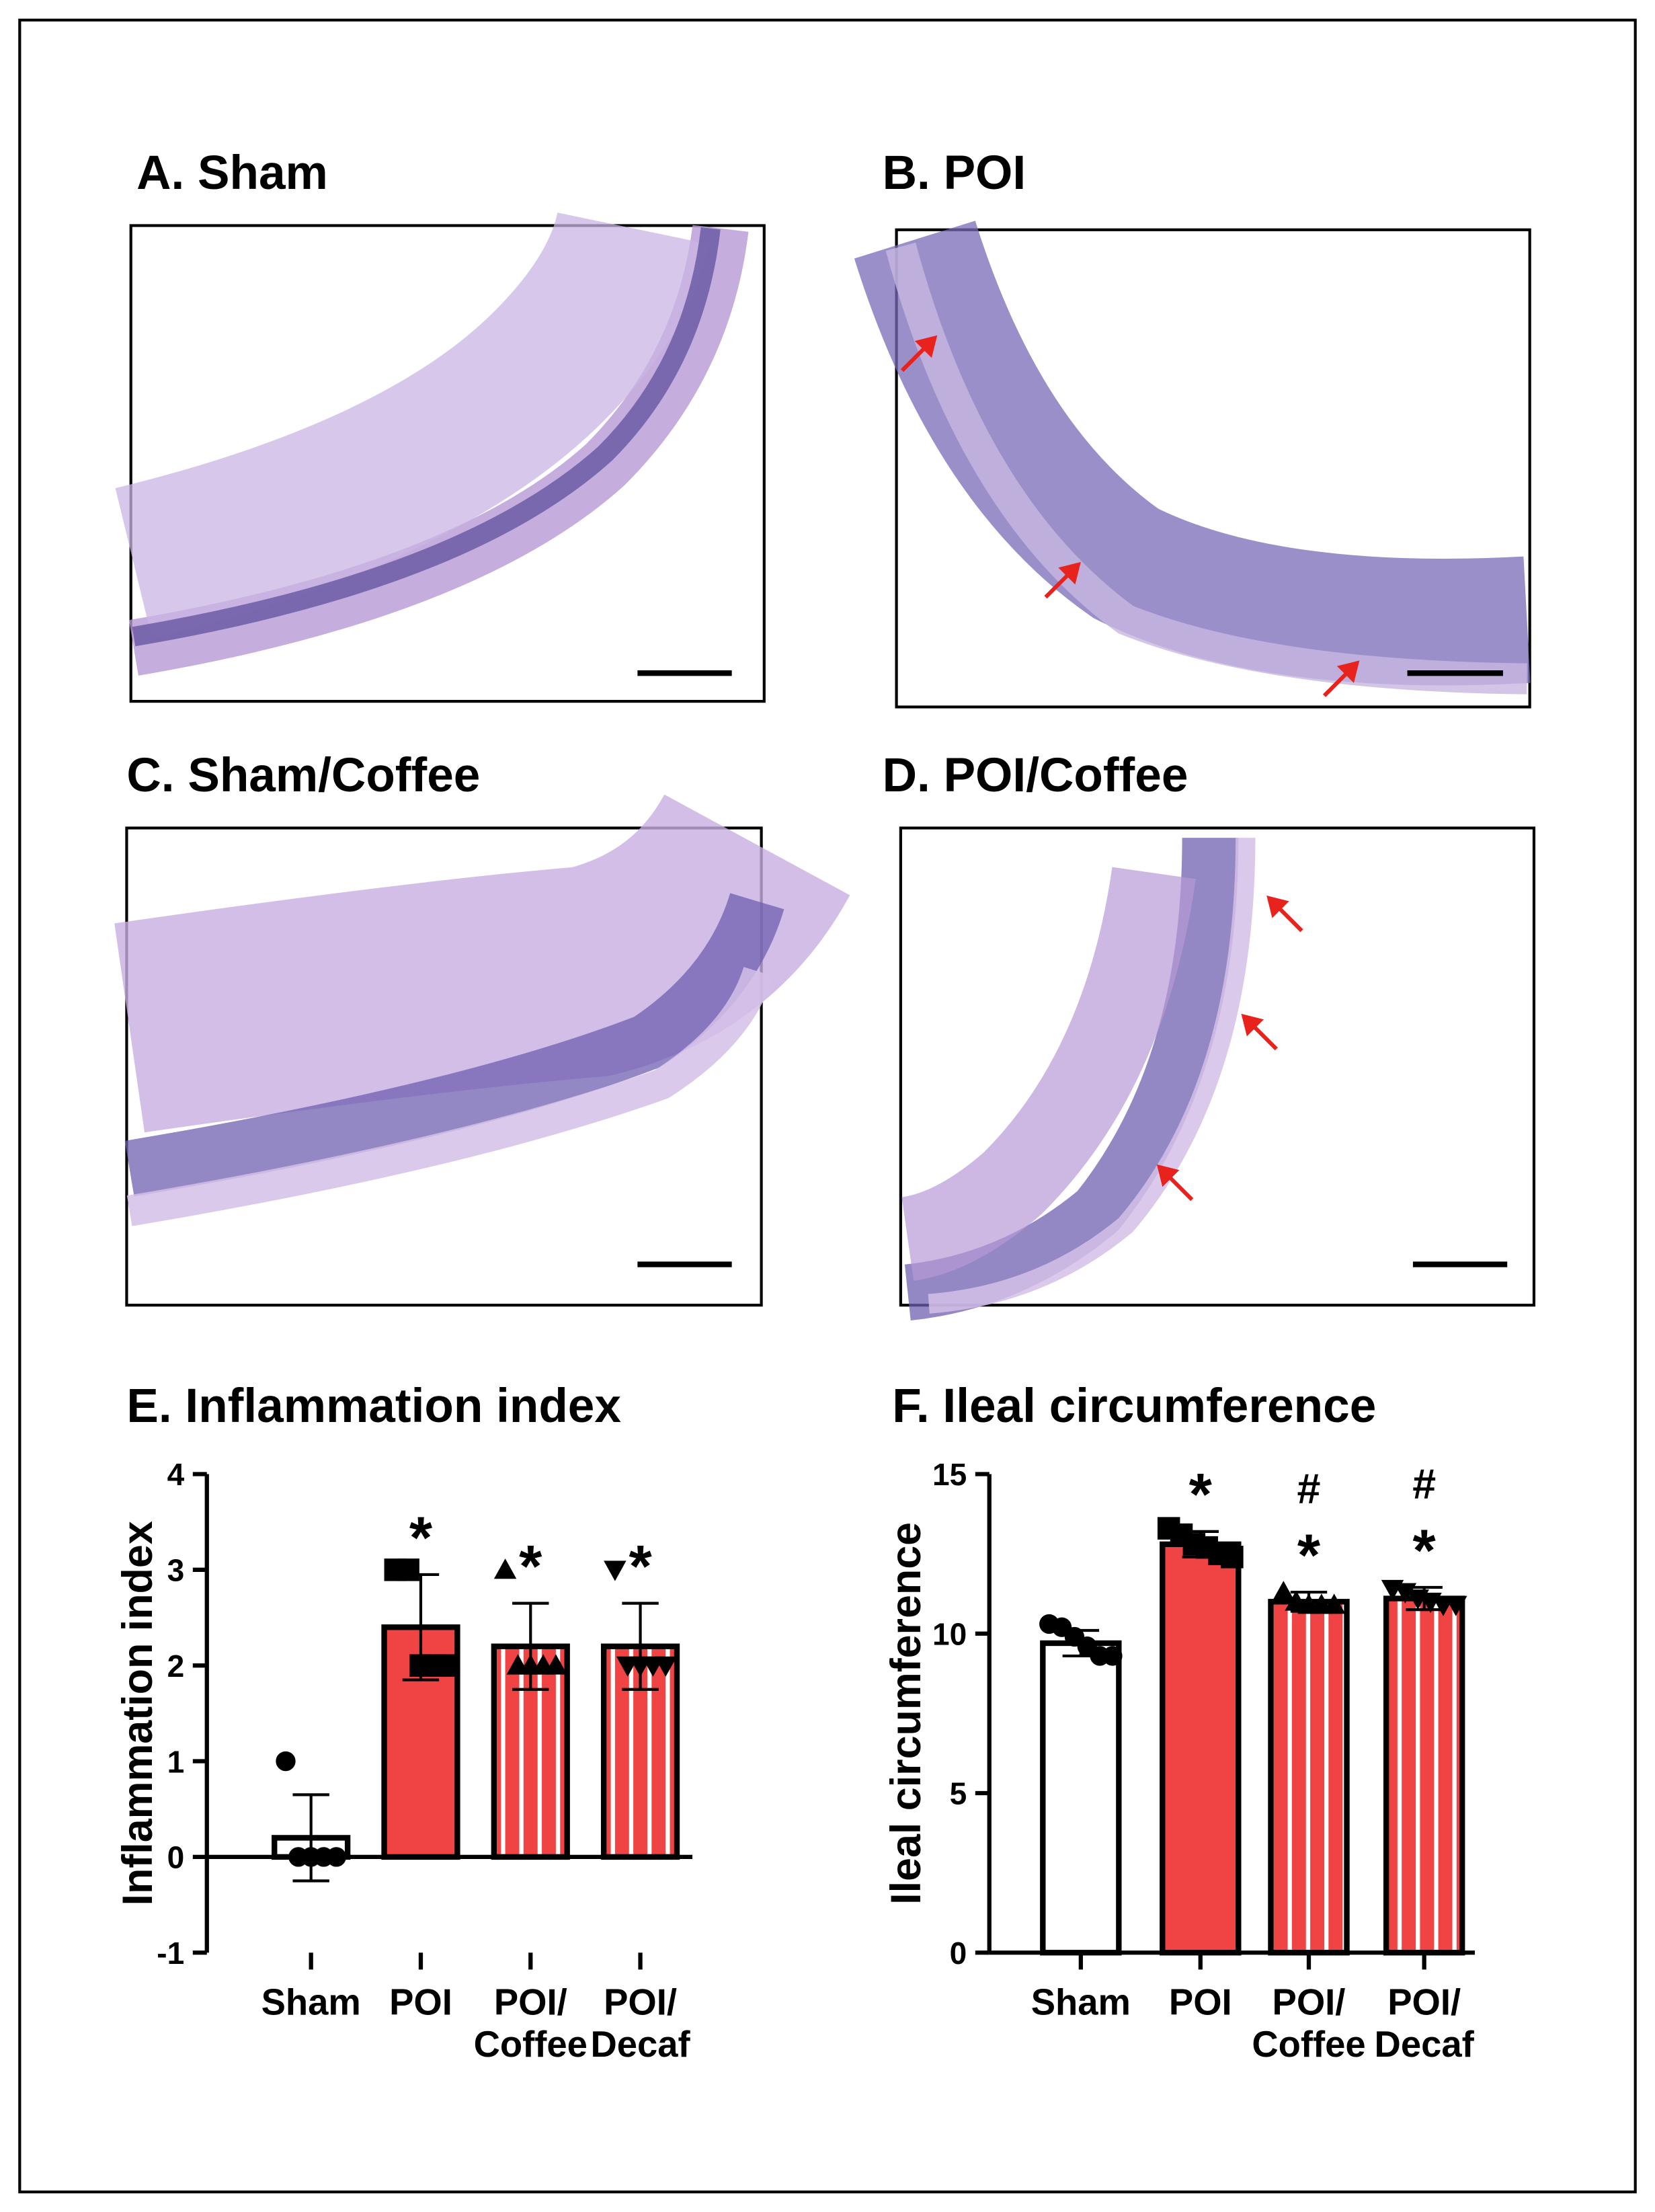 The image size is (1655, 2212). I want to click on y-tick-label: 3, so click(176, 1570).